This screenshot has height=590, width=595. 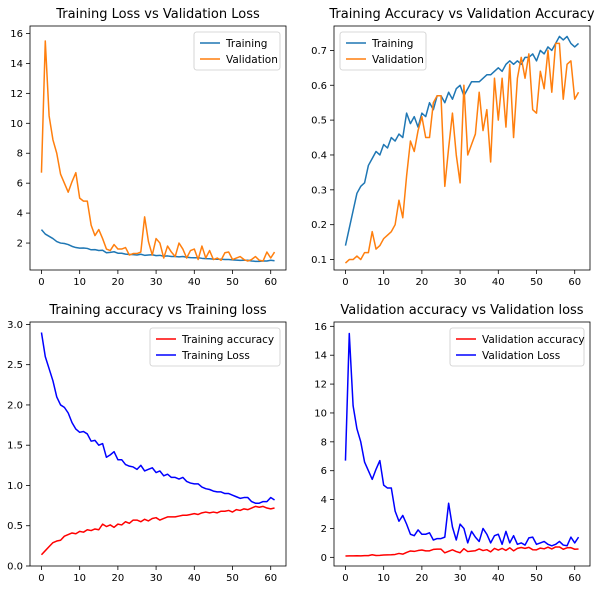 What do you see at coordinates (215, 356) in the screenshot?
I see `legend-entry: Training Loss` at bounding box center [215, 356].